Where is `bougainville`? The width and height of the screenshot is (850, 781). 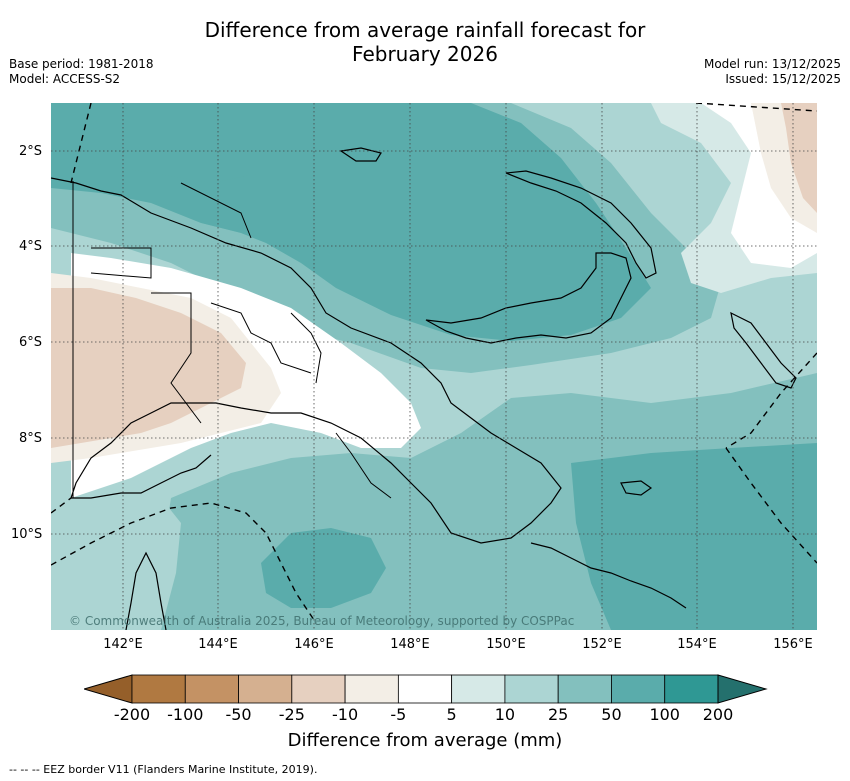
bougainville is located at coordinates (763, 350).